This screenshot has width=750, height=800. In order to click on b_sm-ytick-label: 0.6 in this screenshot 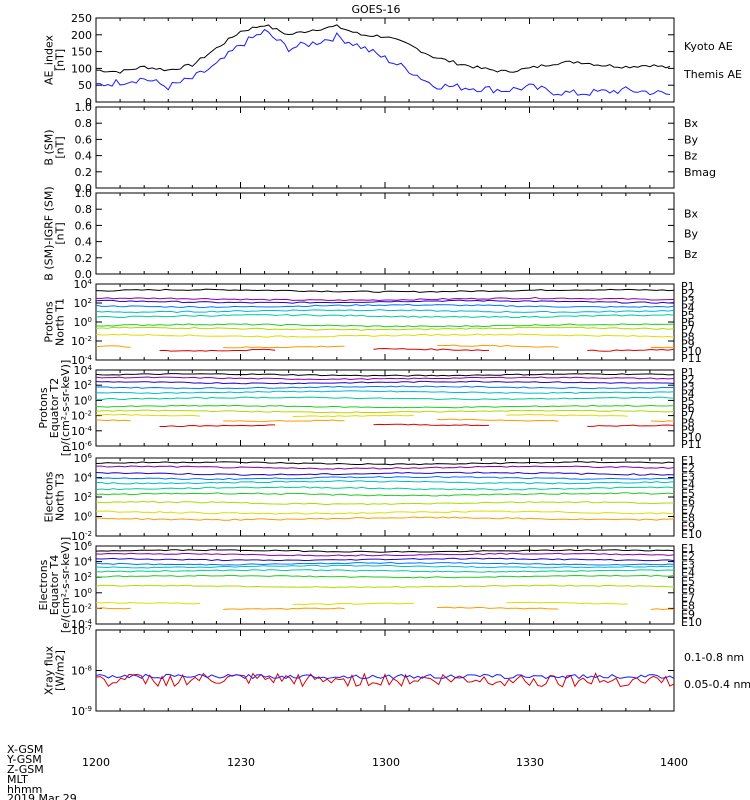, I will do `click(84, 139)`.